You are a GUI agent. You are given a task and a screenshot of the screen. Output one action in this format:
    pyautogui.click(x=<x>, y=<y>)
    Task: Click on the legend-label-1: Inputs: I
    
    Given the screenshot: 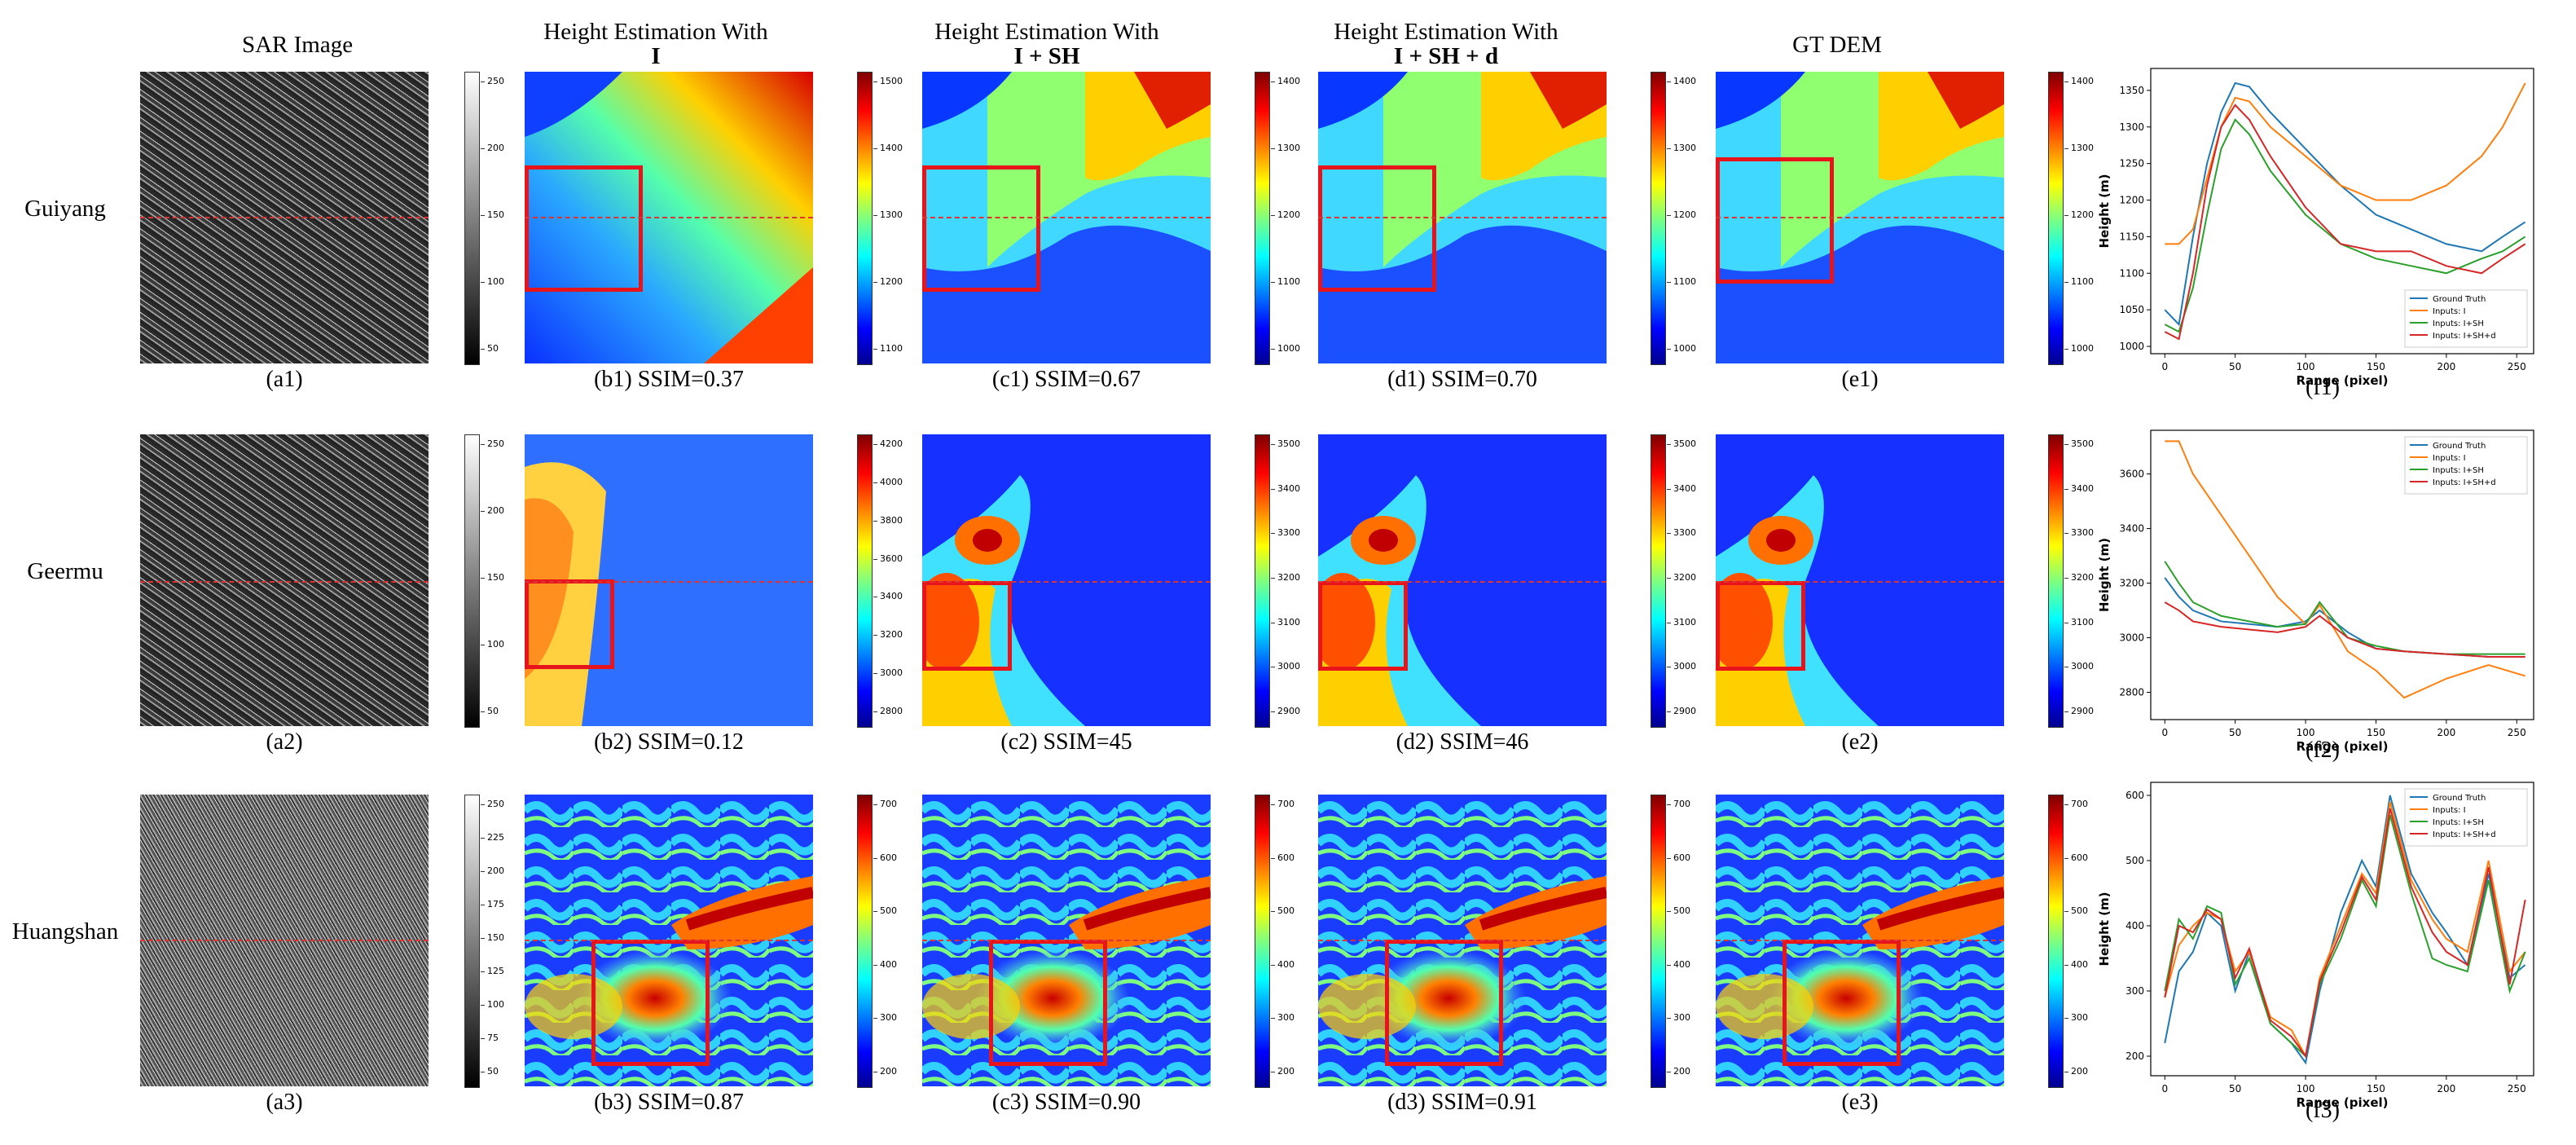 What is the action you would take?
    pyautogui.click(x=2449, y=811)
    